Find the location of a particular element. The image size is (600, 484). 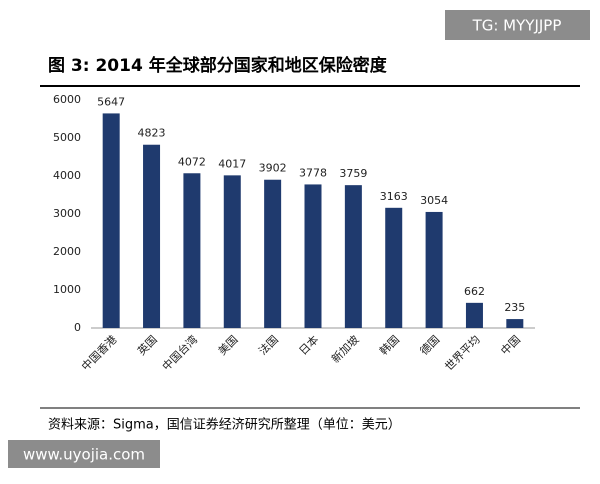

value-label: 3054 is located at coordinates (434, 200).